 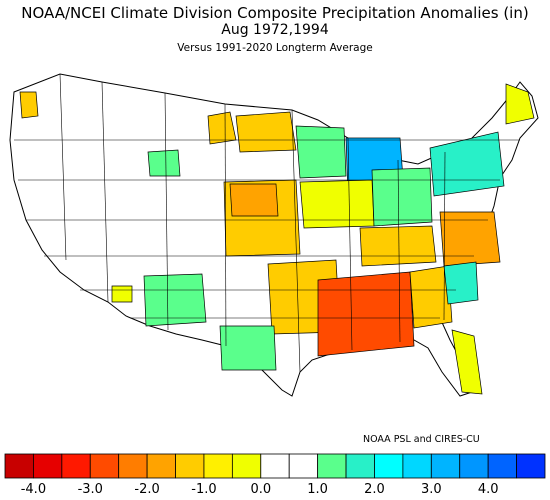 I want to click on map-credit: NOAA PSL and CIRES-CU, so click(x=421, y=439).